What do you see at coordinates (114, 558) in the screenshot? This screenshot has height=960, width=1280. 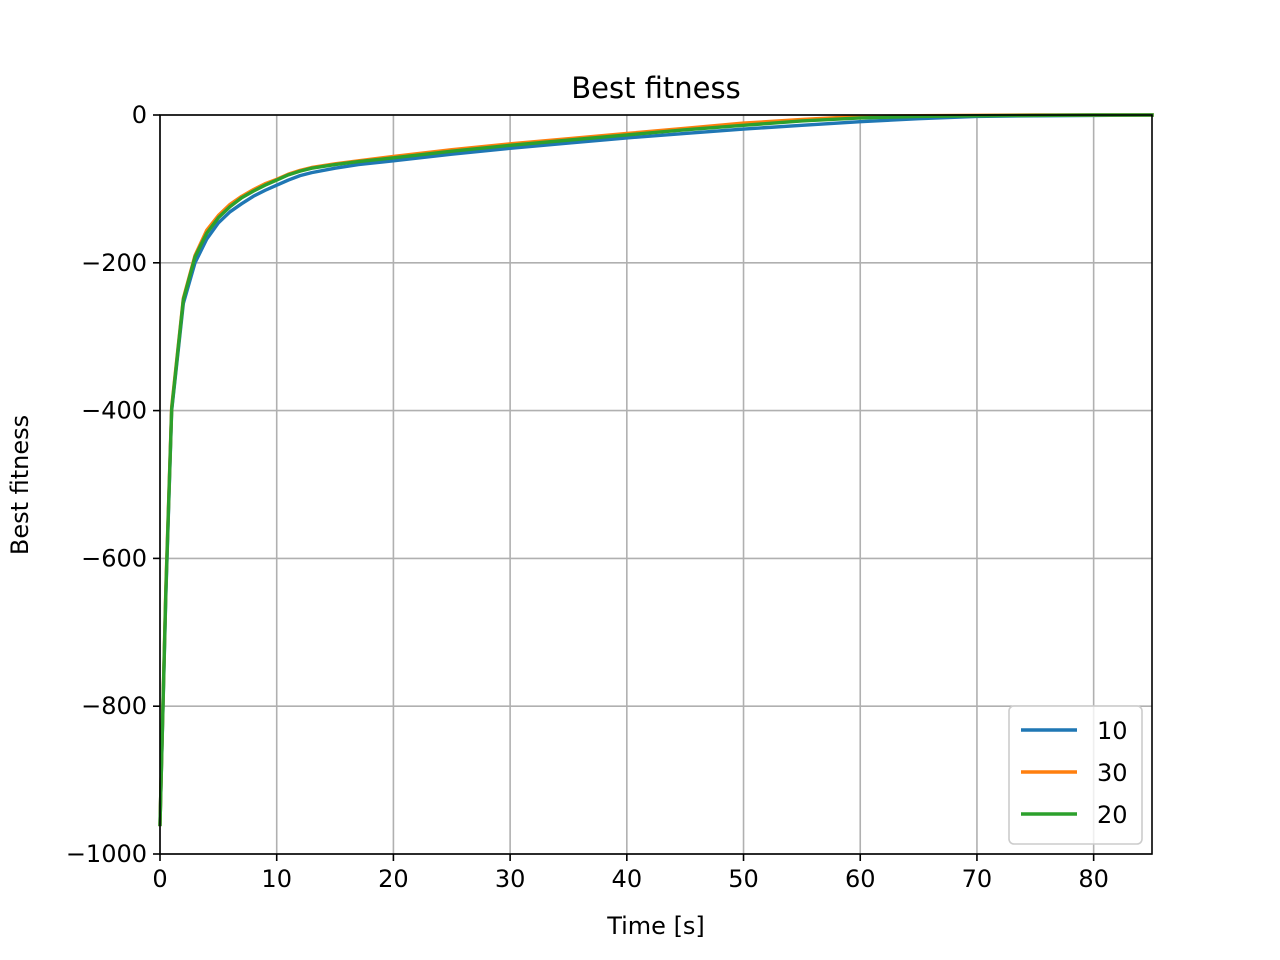 I see `y-tick-label: −600` at bounding box center [114, 558].